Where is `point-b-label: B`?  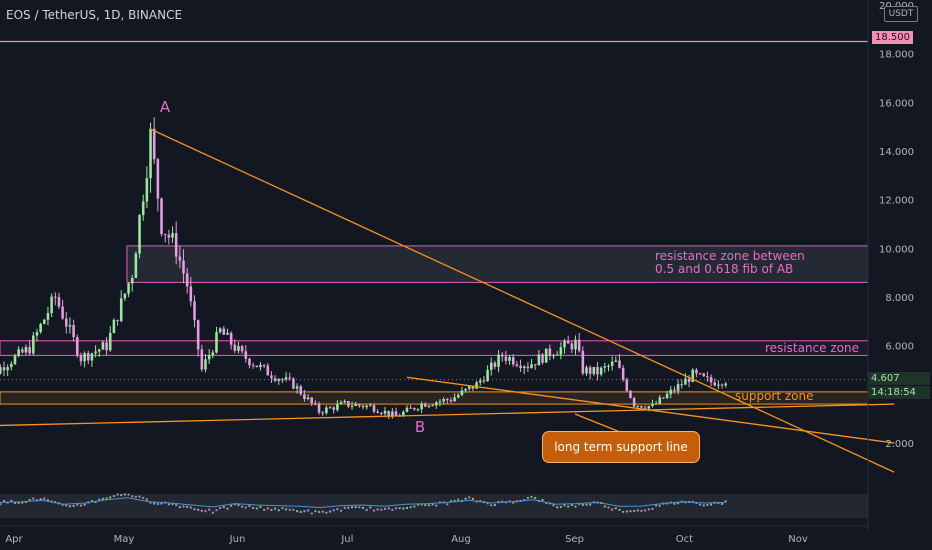 point-b-label: B is located at coordinates (420, 427).